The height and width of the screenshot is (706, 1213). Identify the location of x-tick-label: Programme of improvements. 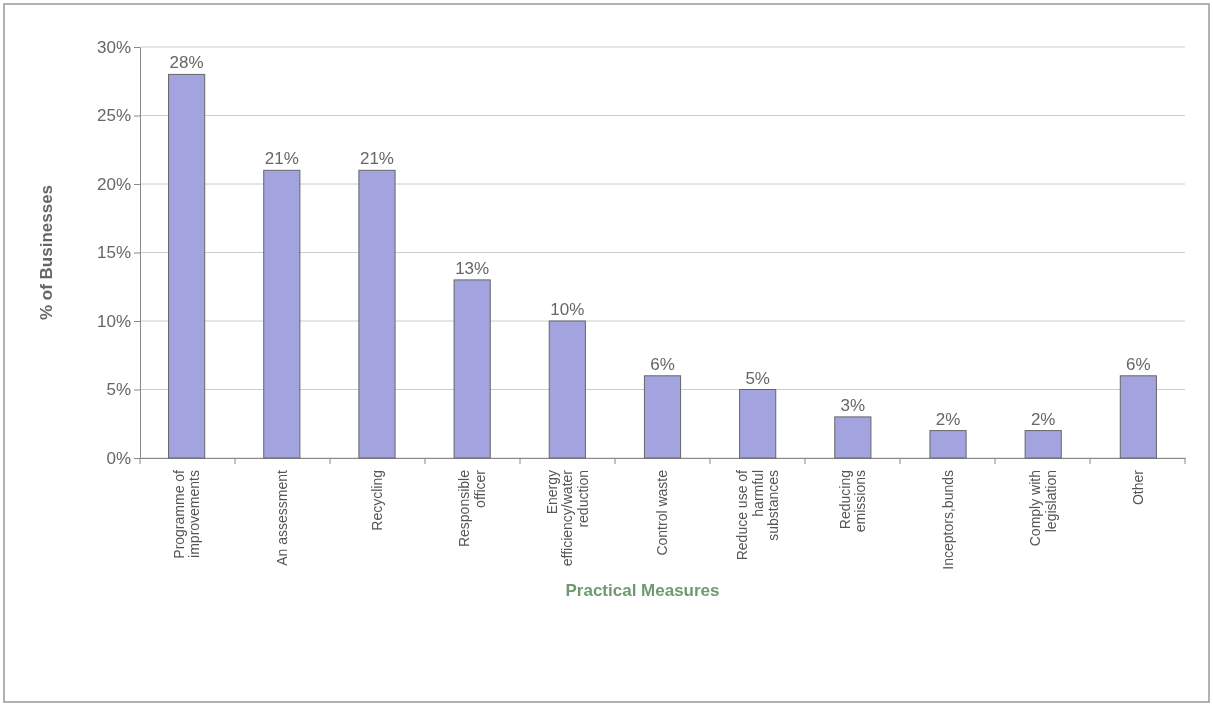
(186, 514).